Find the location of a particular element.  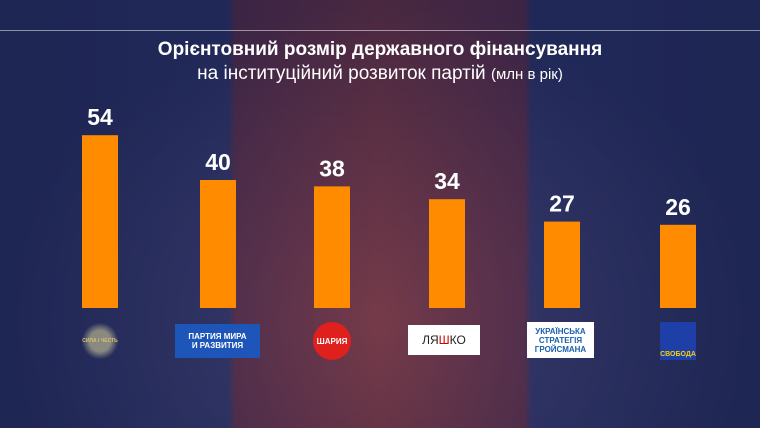

data-label-1: 54 is located at coordinates (100, 117).